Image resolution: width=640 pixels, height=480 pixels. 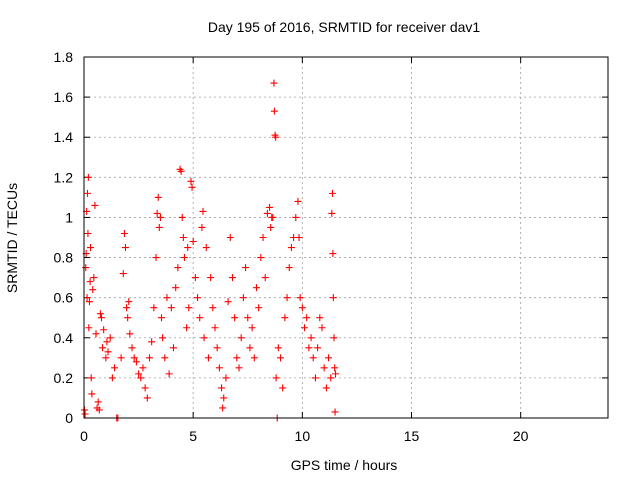 I want to click on x-tick-label: 0, so click(x=84, y=436).